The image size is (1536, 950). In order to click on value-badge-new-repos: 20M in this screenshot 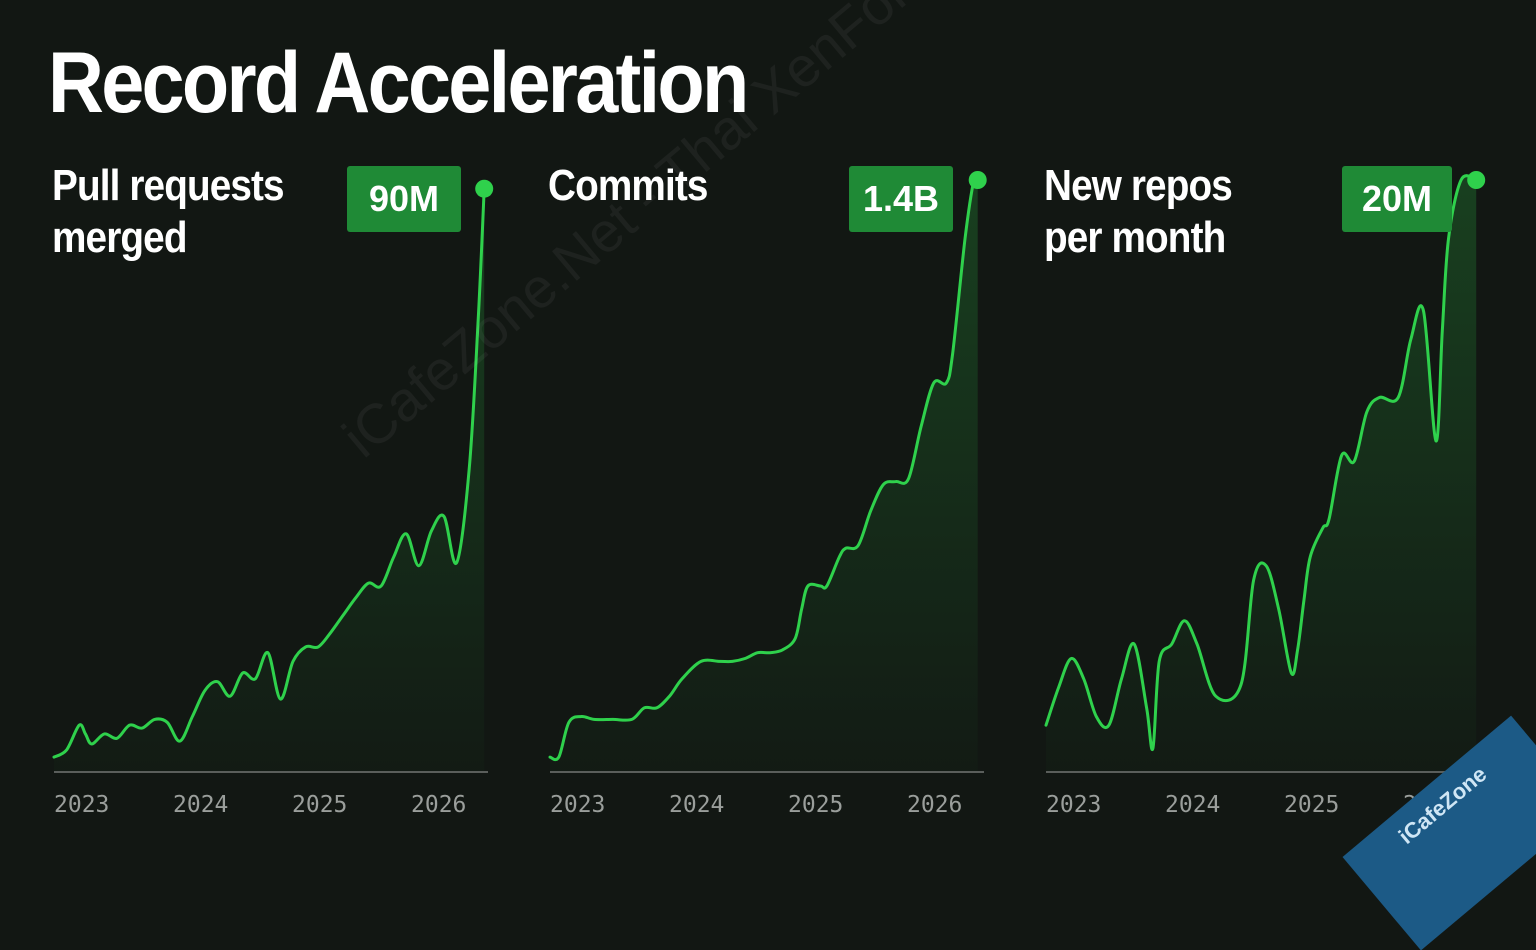, I will do `click(1397, 199)`.